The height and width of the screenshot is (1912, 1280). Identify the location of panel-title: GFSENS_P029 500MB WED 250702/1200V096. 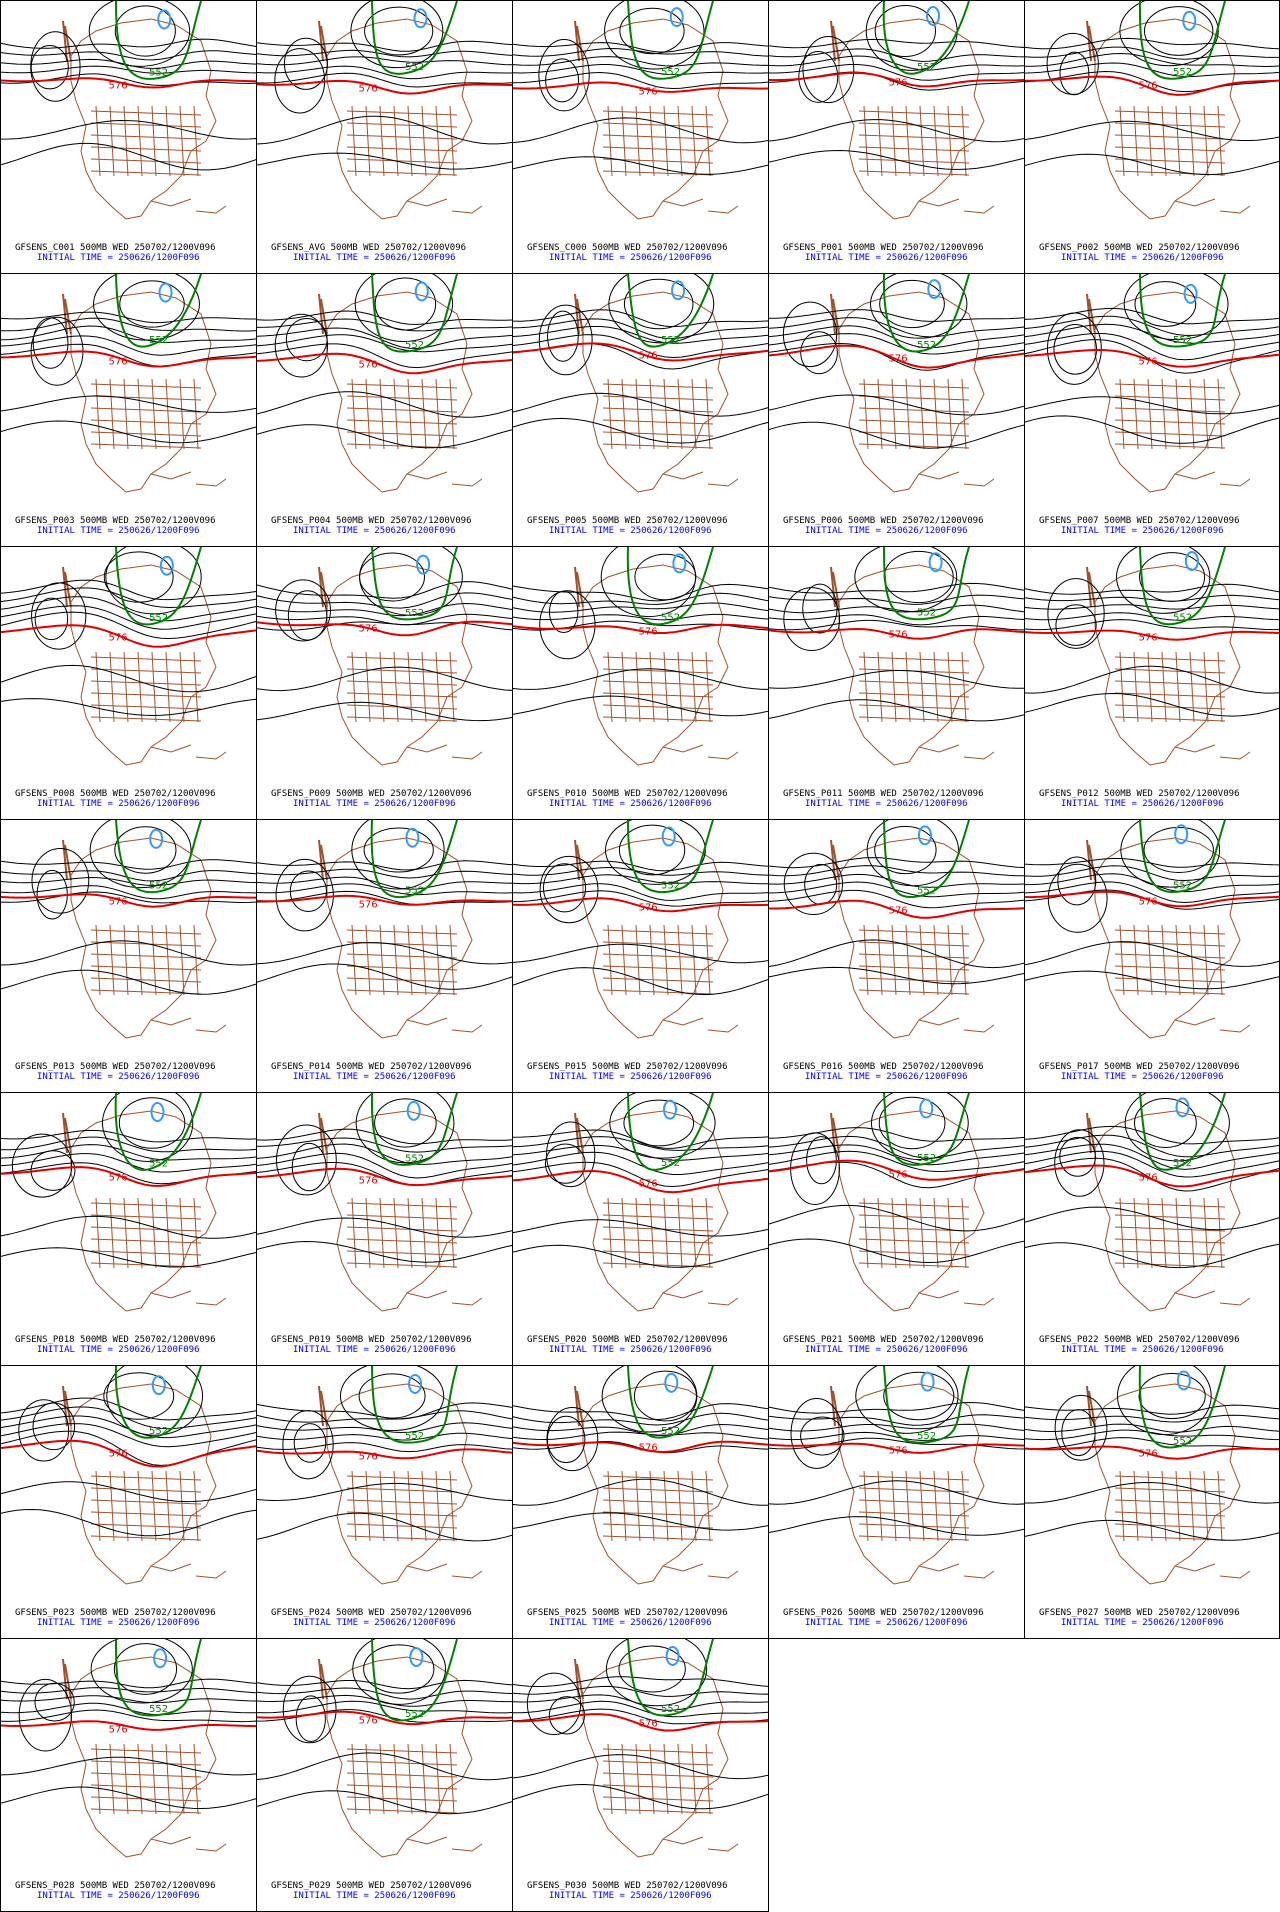
(371, 1886).